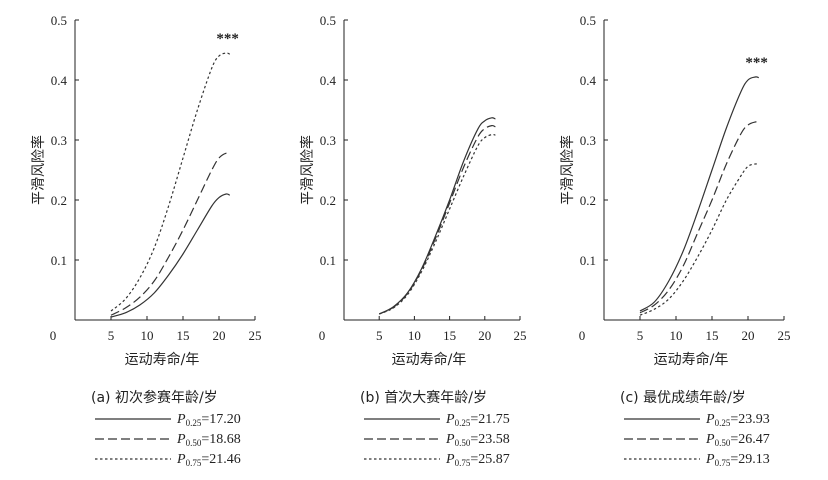 This screenshot has width=828, height=480. I want to click on legend-entry: P0.25=23.93, so click(737, 420).